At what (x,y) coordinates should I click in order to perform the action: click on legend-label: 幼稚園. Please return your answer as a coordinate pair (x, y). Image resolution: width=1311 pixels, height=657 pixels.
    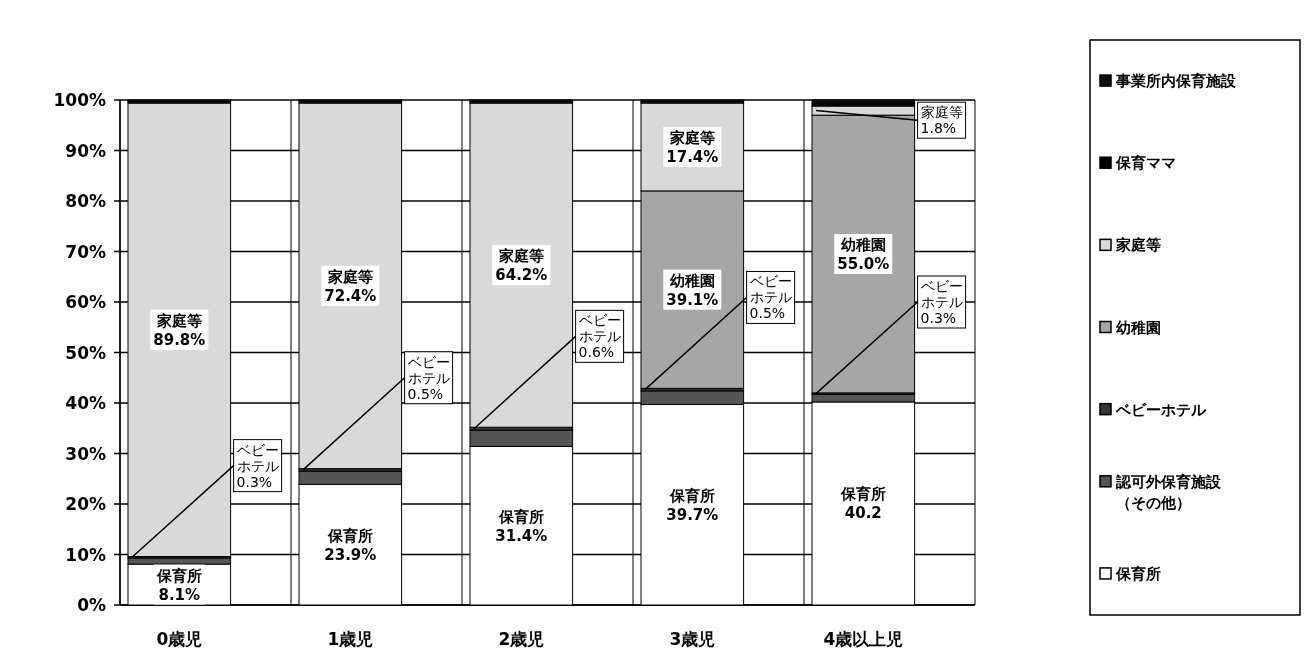
    Looking at the image, I should click on (1138, 327).